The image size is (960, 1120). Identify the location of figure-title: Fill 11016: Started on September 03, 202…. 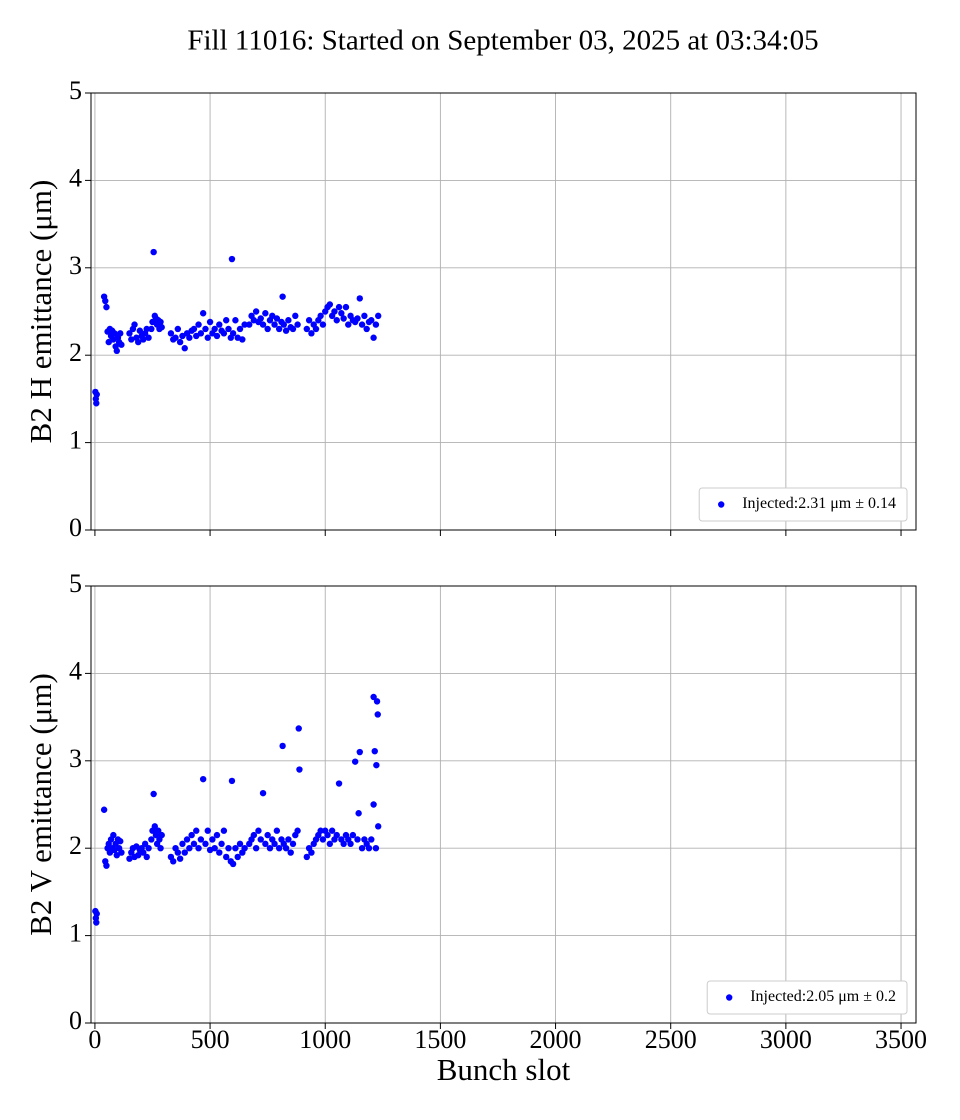
(502, 41).